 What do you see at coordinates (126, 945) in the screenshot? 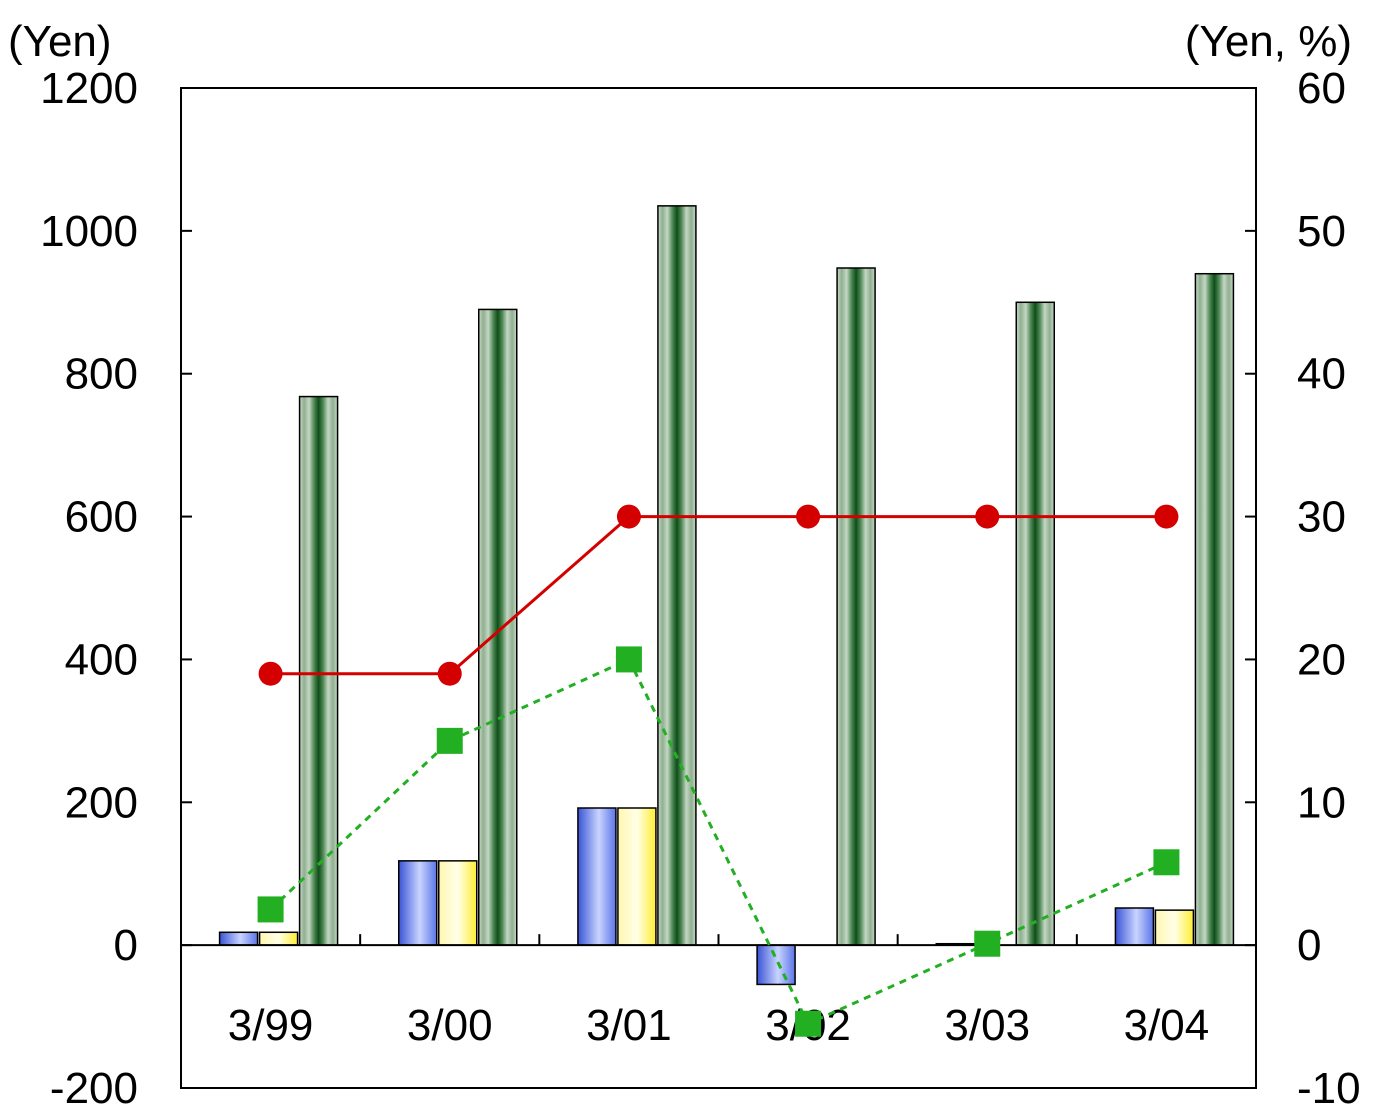
I see `left-tick-label: 0` at bounding box center [126, 945].